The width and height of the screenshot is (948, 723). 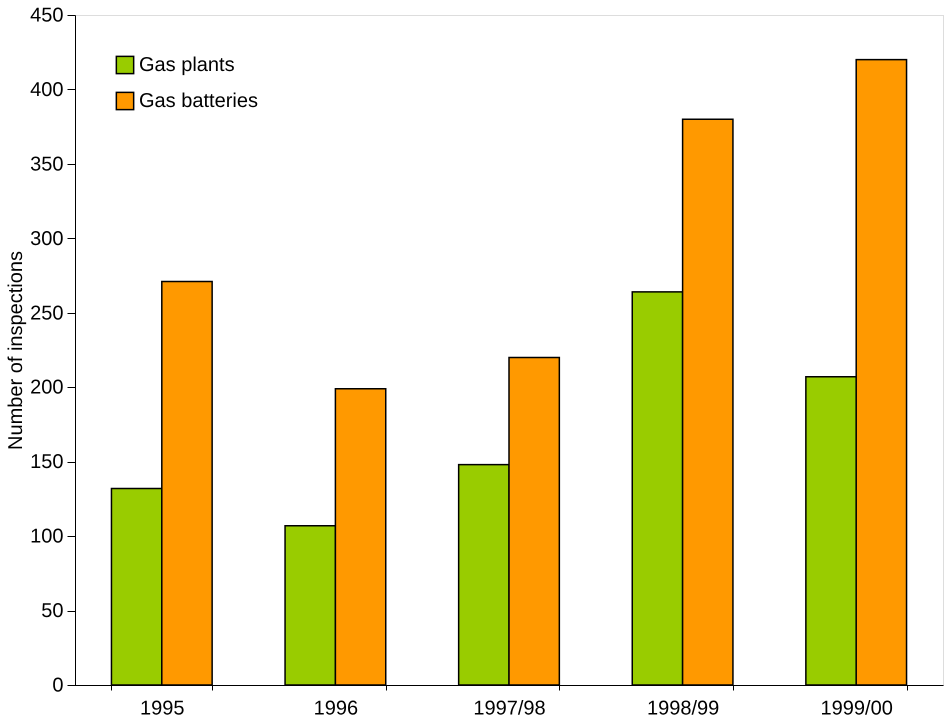 I want to click on y-tick-label: 300, so click(x=47, y=239).